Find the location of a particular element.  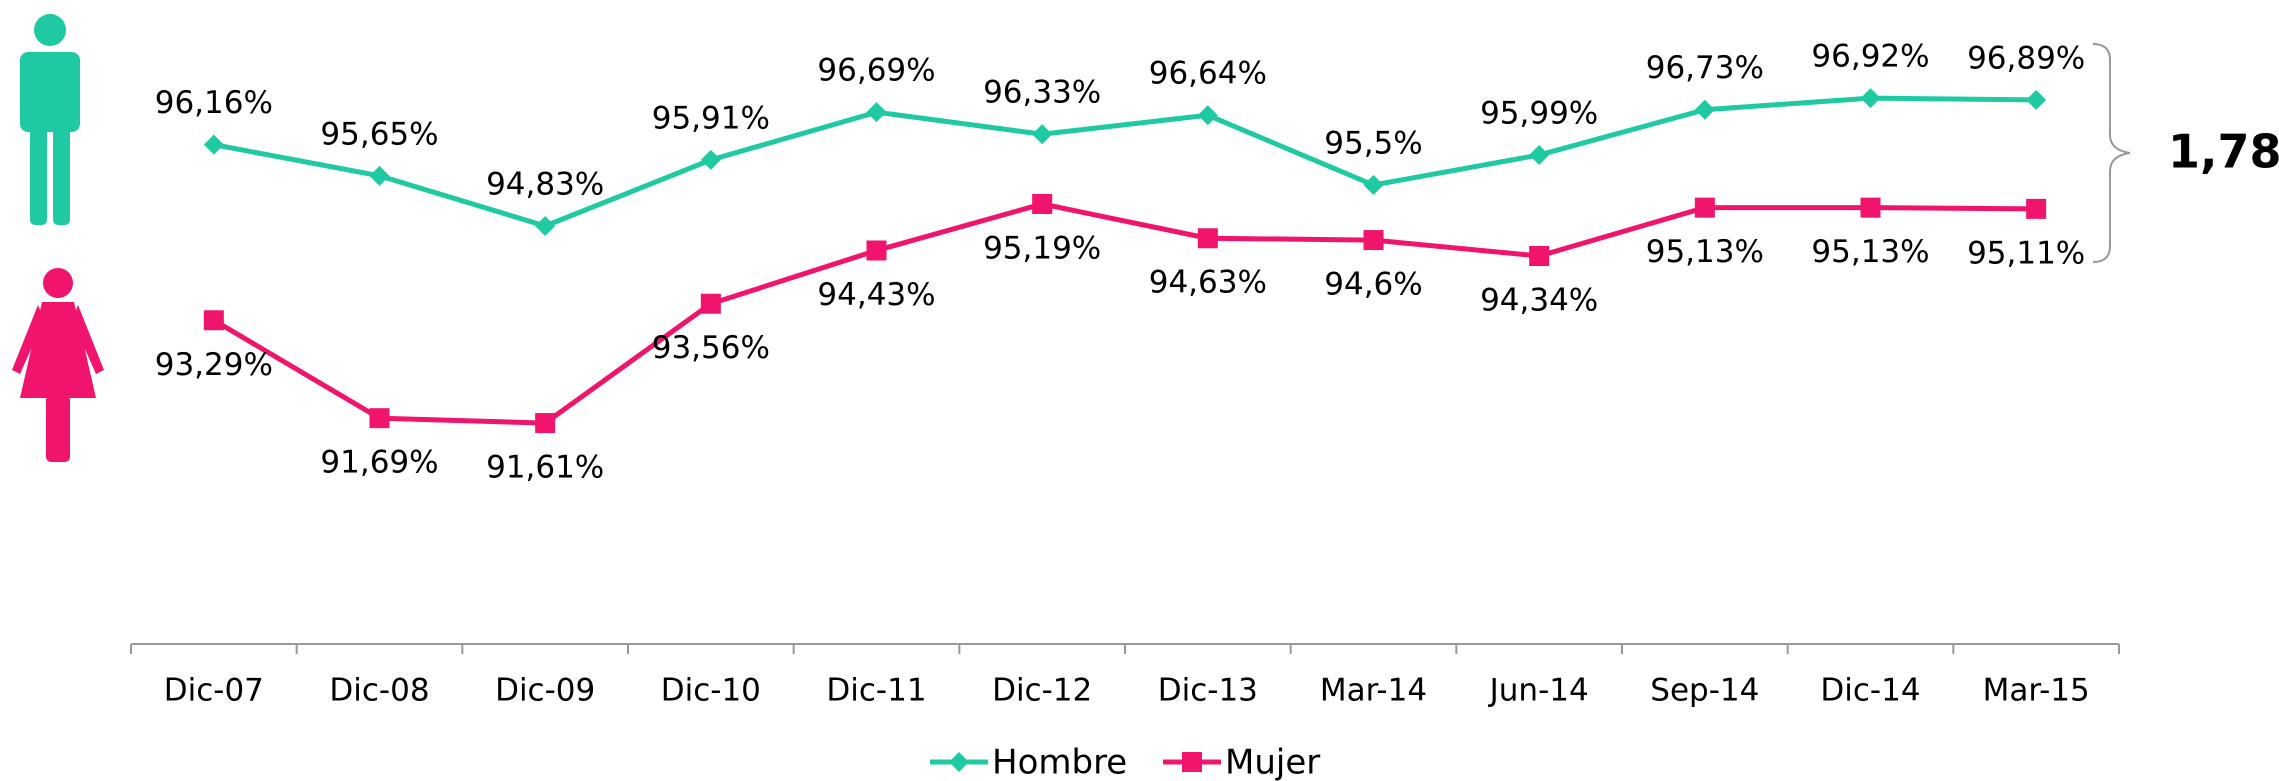

data-label: 91,61% is located at coordinates (545, 468).